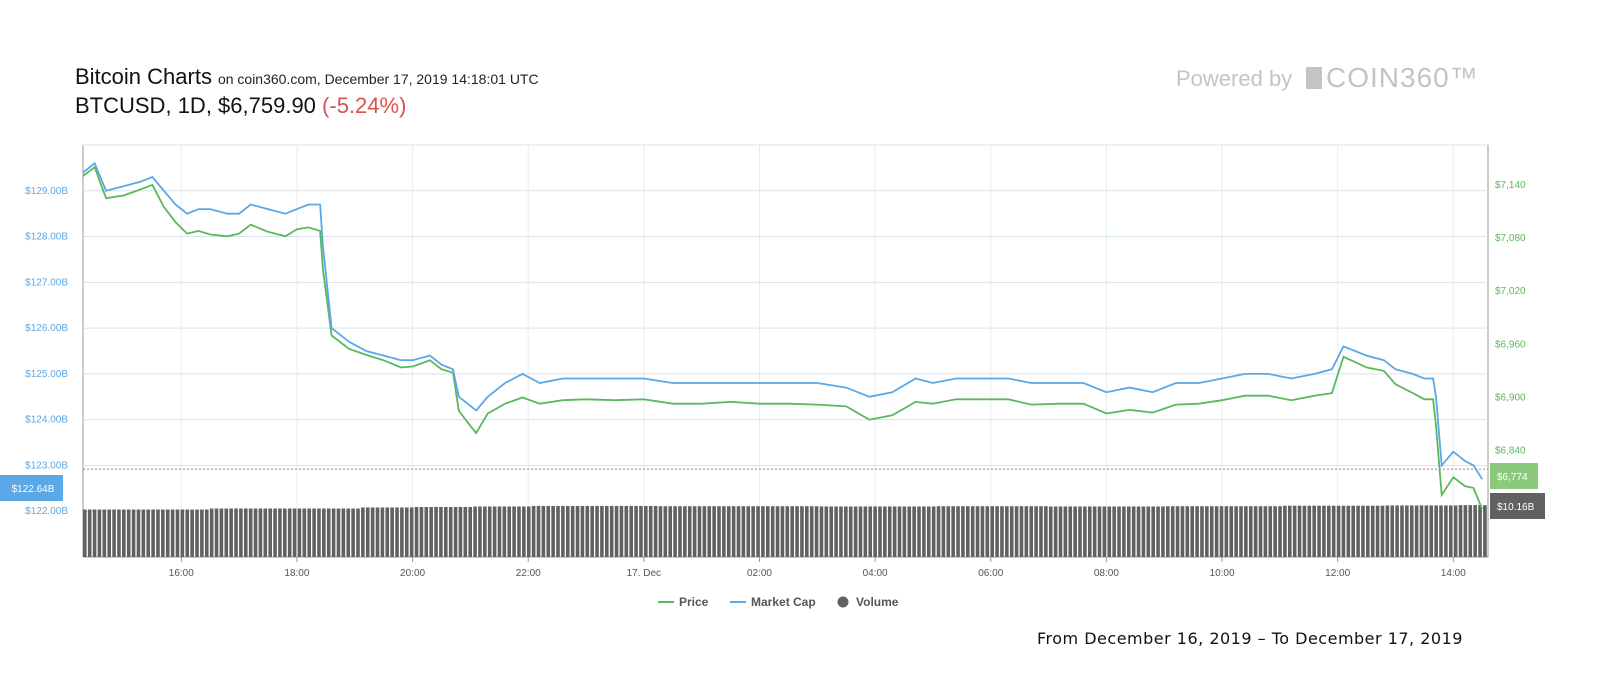 The height and width of the screenshot is (700, 1600). I want to click on y-right-tick-label: $7,140, so click(1510, 185).